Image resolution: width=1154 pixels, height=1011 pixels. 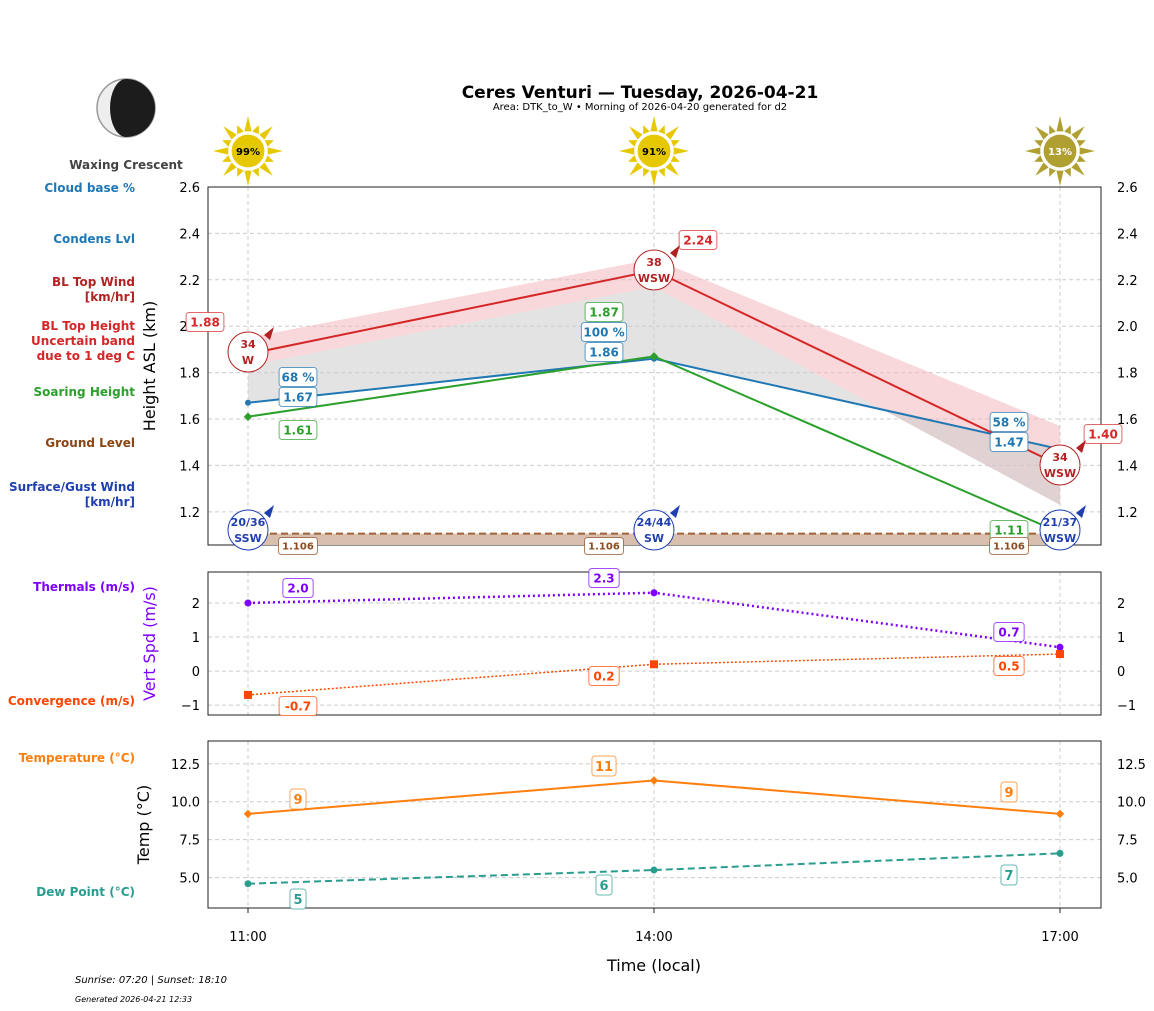 I want to click on y-tick-label-right: 2.4, so click(x=1127, y=234).